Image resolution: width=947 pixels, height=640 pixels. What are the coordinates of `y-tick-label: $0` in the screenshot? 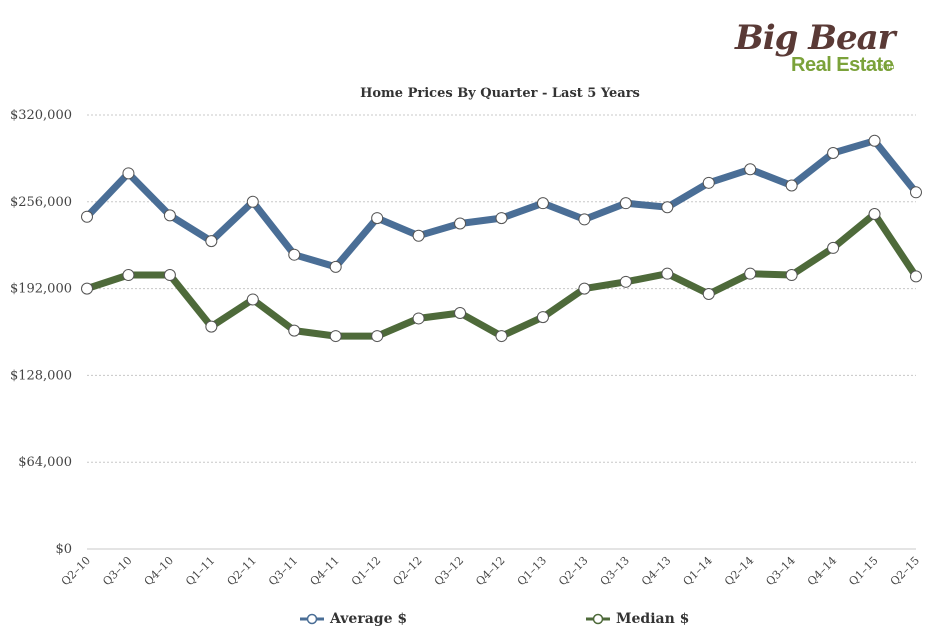 It's located at (63, 549).